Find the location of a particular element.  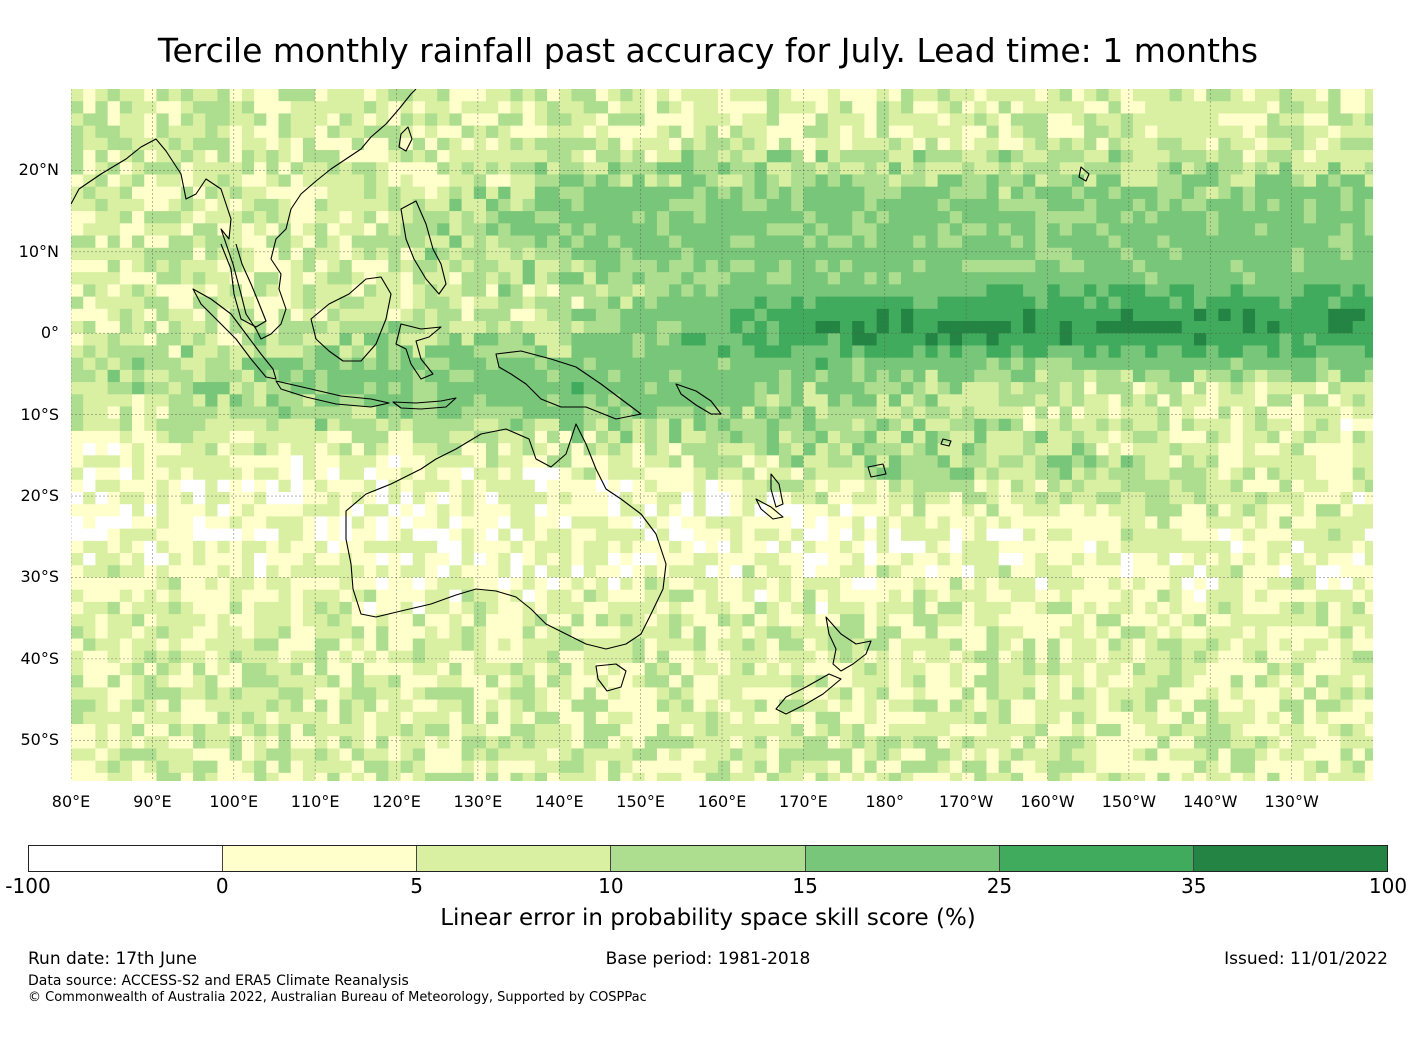

latitude-label: 30°S is located at coordinates (39, 577).